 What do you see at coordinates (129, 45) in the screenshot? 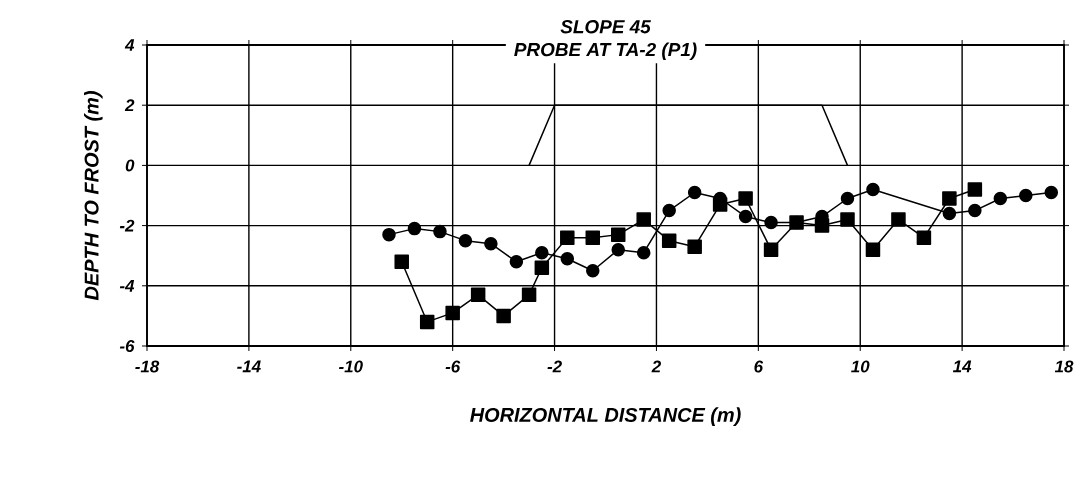
I see `y-tick-label: 4` at bounding box center [129, 45].